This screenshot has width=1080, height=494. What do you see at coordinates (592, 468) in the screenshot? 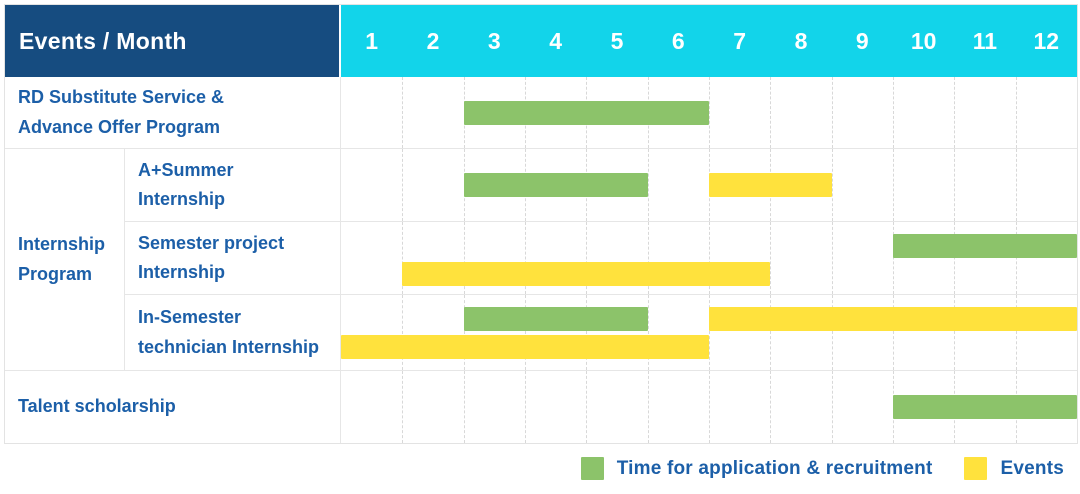
I see `application-color-swatch-icon` at bounding box center [592, 468].